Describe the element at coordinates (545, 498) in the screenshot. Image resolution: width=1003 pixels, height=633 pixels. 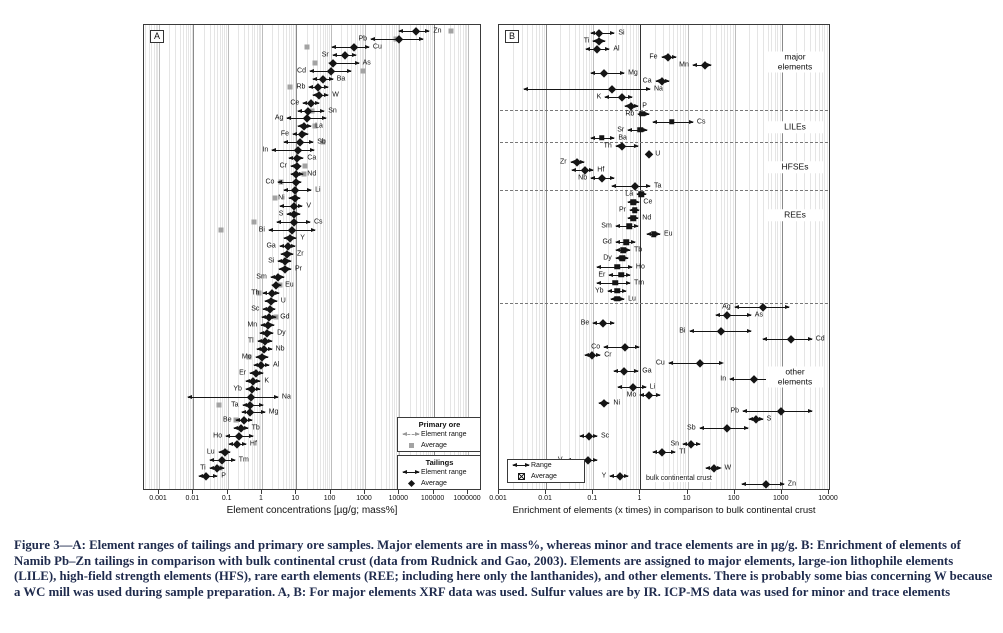
I see `x-axis-tick-label: 0.01` at that location.